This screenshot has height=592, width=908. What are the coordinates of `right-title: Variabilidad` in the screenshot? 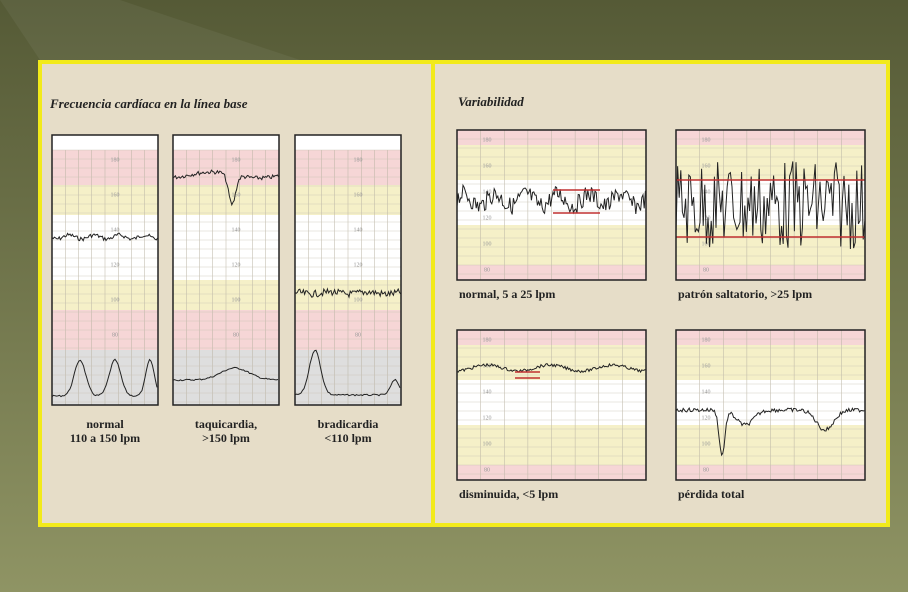 It's located at (491, 101).